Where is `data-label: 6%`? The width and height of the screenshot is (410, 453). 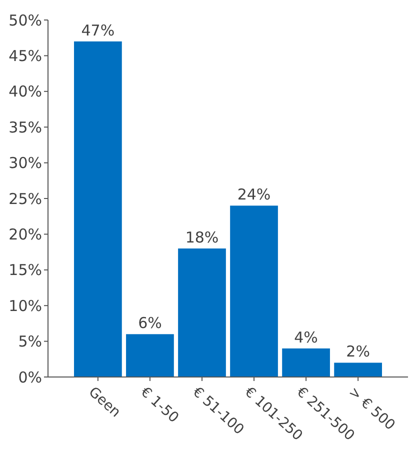
data-label: 6% is located at coordinates (150, 323).